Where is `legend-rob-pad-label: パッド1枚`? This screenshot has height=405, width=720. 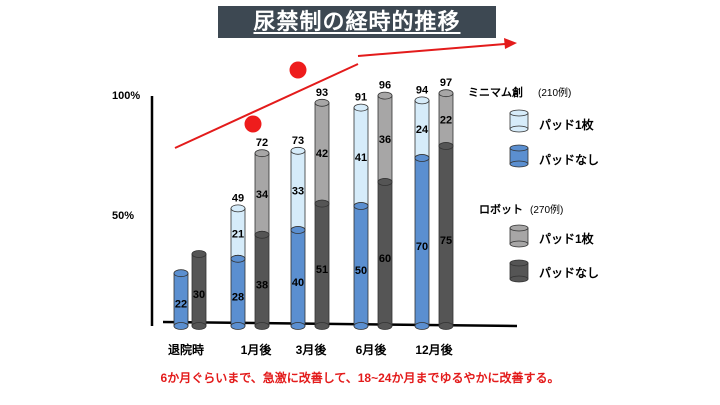 legend-rob-pad-label: パッド1枚 is located at coordinates (567, 238).